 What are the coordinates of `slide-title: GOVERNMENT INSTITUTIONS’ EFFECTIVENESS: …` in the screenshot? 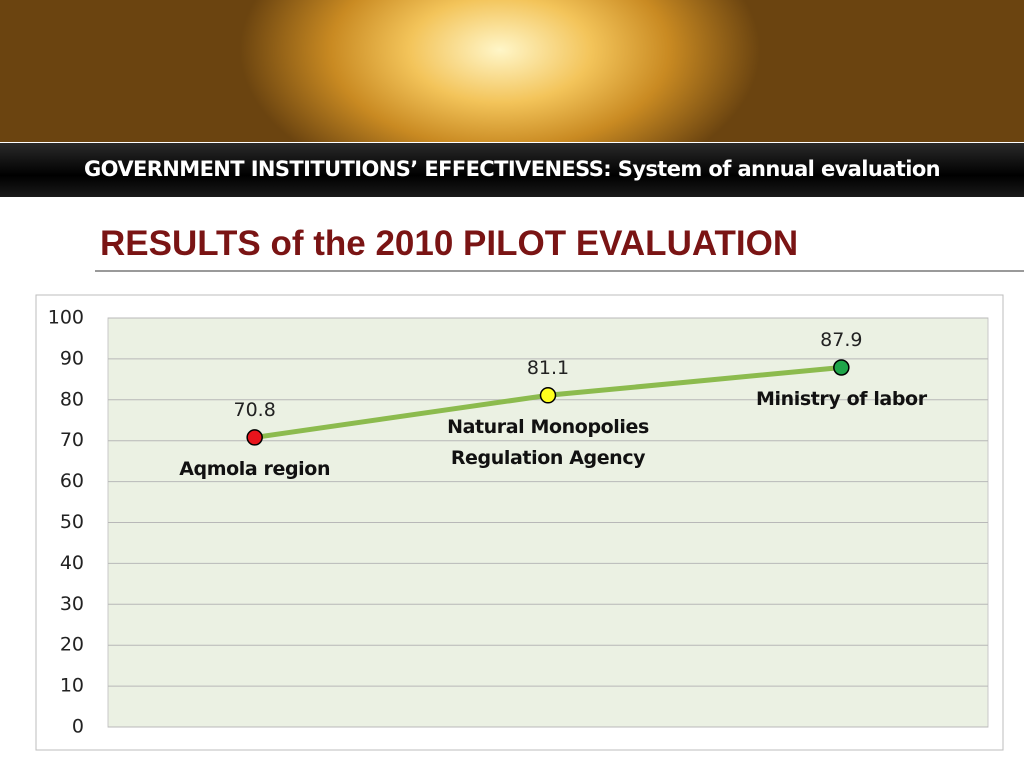 It's located at (512, 169).